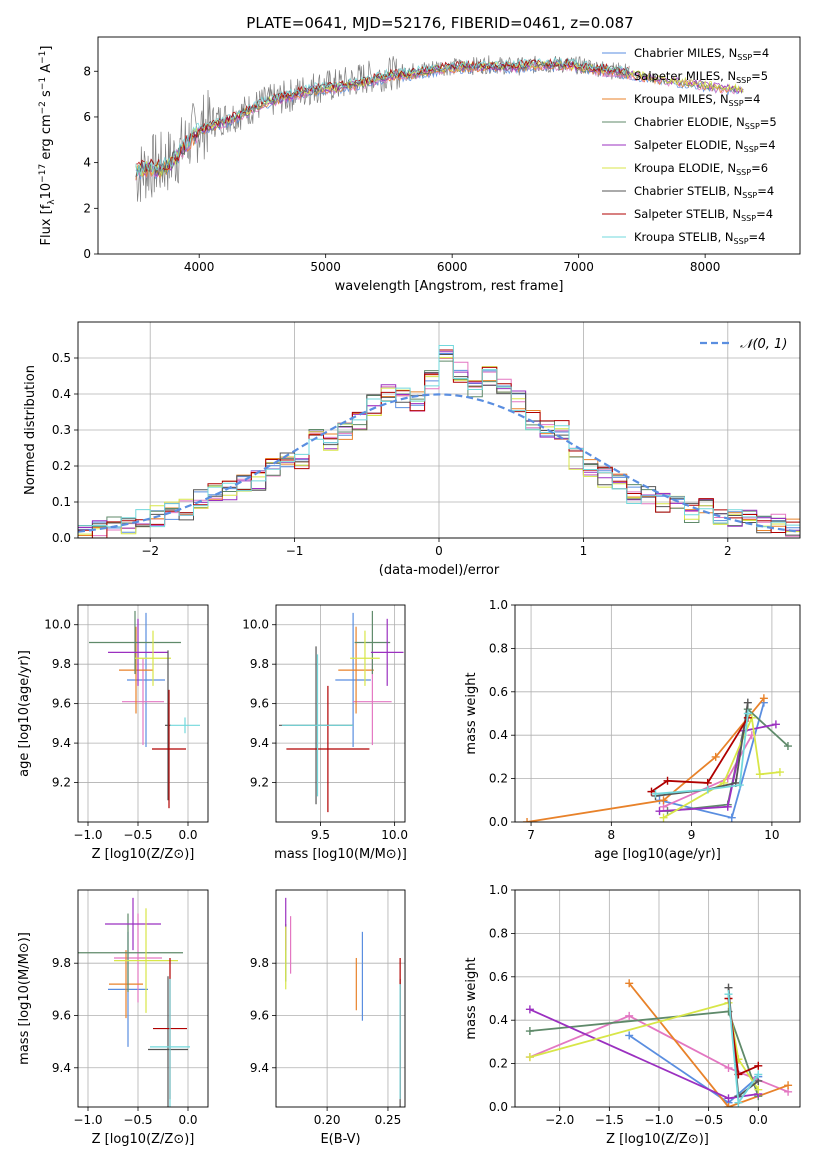 The image size is (819, 1170). What do you see at coordinates (498, 1107) in the screenshot?
I see `y-tick-label: 0.0` at bounding box center [498, 1107].